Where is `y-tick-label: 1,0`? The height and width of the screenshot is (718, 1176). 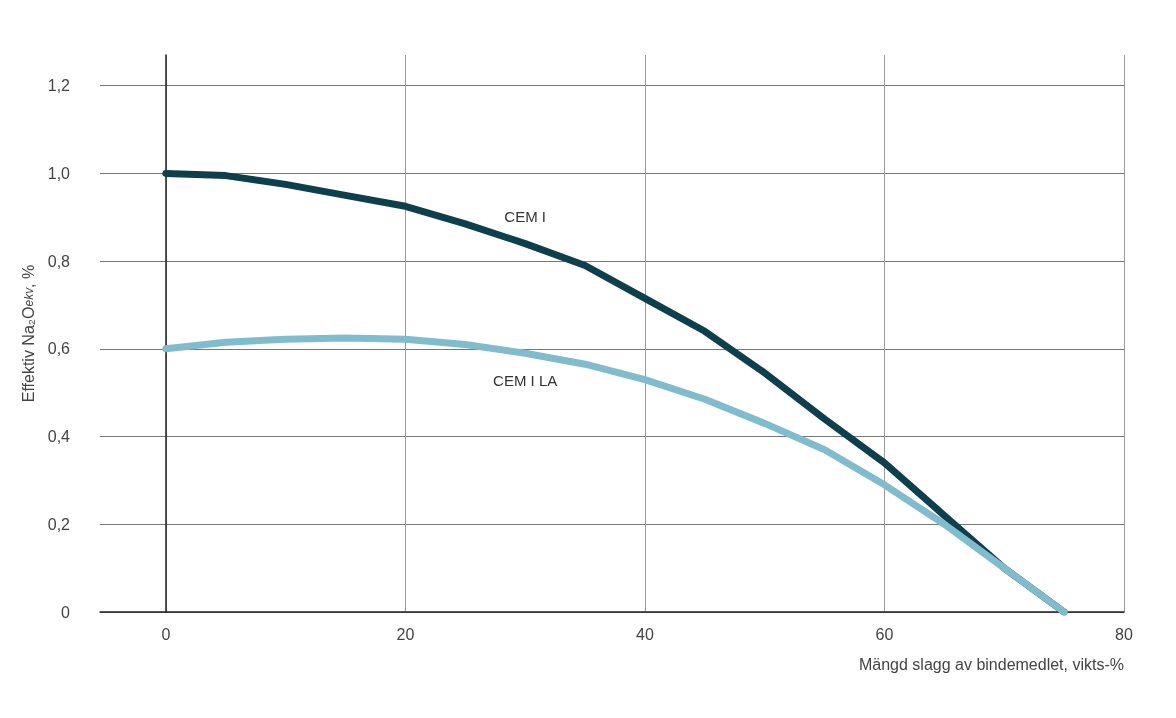
y-tick-label: 1,0 is located at coordinates (59, 173).